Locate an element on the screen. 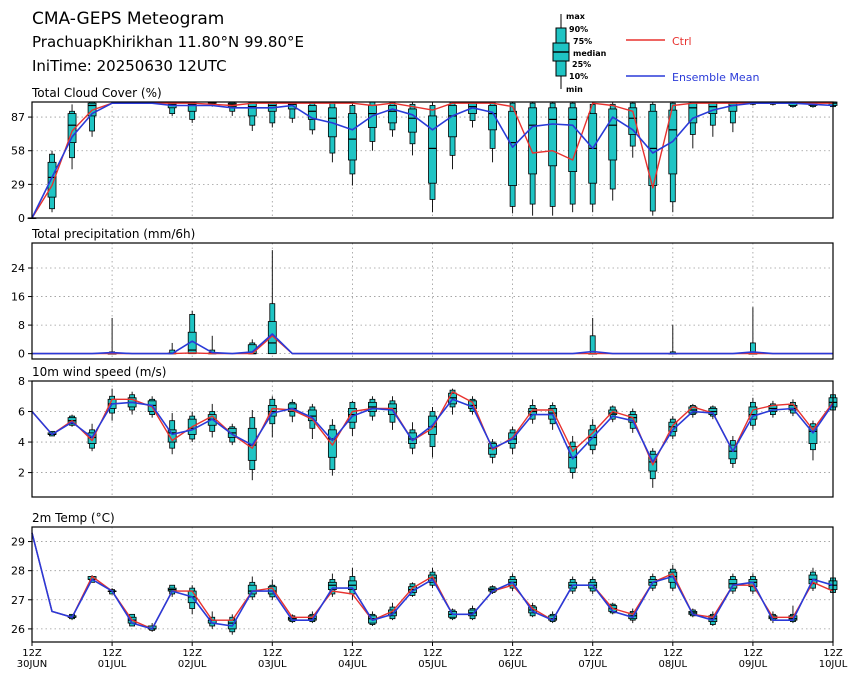 Image resolution: width=858 pixels, height=680 pixels. legend-p90-label: 90% is located at coordinates (578, 29).